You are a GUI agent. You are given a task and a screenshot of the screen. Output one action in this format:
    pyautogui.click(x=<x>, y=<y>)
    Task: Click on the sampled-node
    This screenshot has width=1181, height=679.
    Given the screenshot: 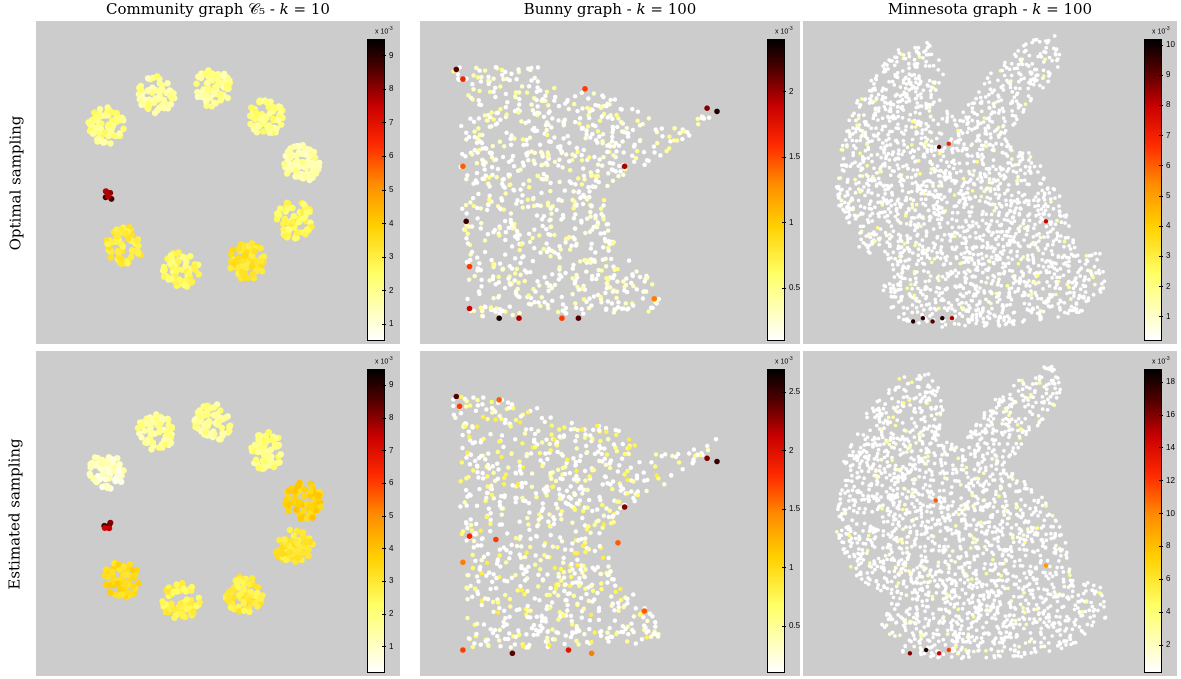 What is the action you would take?
    pyautogui.click(x=105, y=191)
    